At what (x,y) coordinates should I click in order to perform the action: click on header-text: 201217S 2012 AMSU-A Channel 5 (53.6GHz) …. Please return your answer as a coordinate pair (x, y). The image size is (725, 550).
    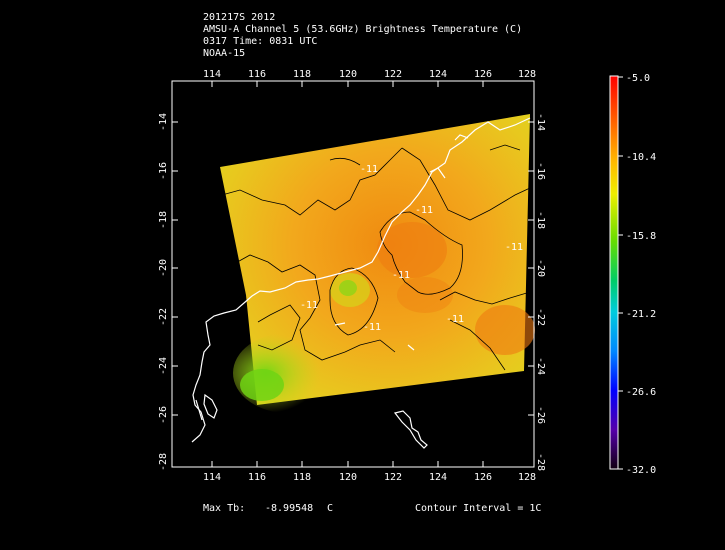
    Looking at the image, I should click on (362, 36).